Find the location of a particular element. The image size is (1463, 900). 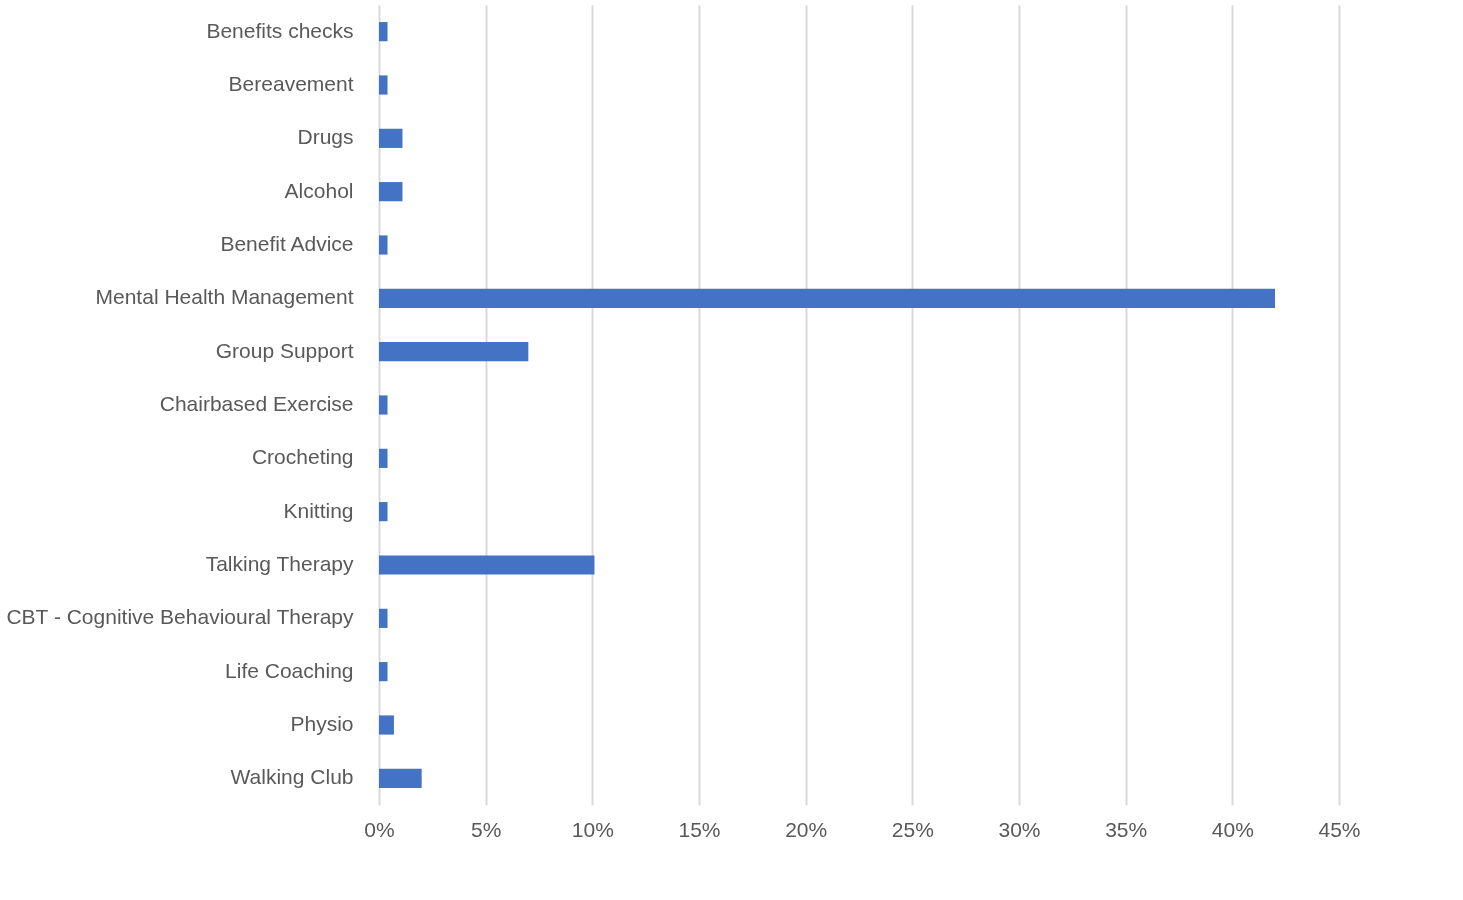

x-tick-label: 10% is located at coordinates (592, 829).